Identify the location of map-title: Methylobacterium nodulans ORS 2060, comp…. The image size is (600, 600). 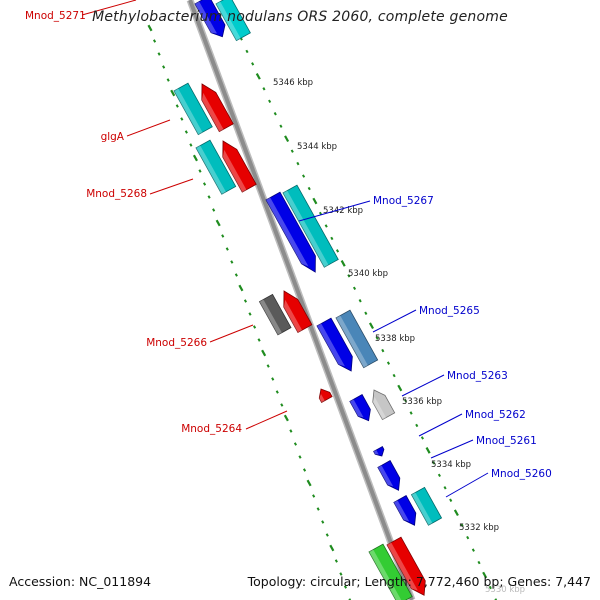
(300, 17).